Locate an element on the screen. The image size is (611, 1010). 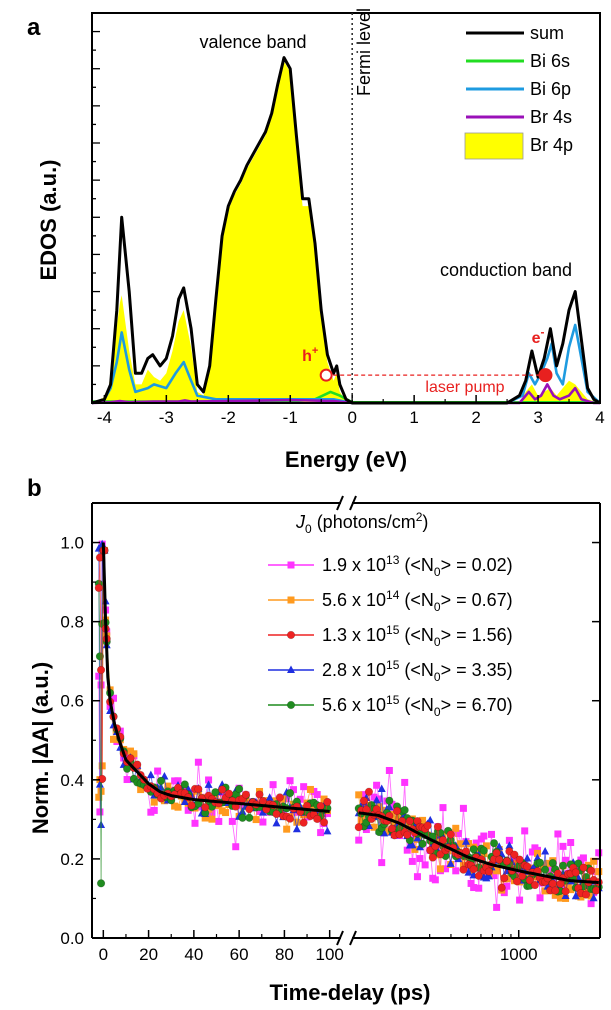
y-tick-label: 0.2 is located at coordinates (72, 859).